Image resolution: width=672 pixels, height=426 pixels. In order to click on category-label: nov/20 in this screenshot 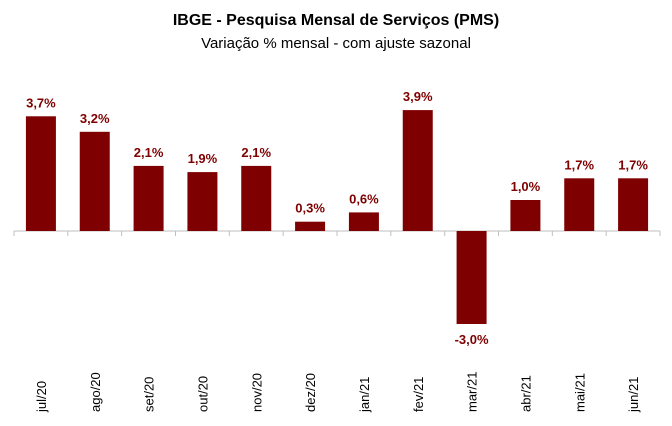, I will do `click(256, 392)`.